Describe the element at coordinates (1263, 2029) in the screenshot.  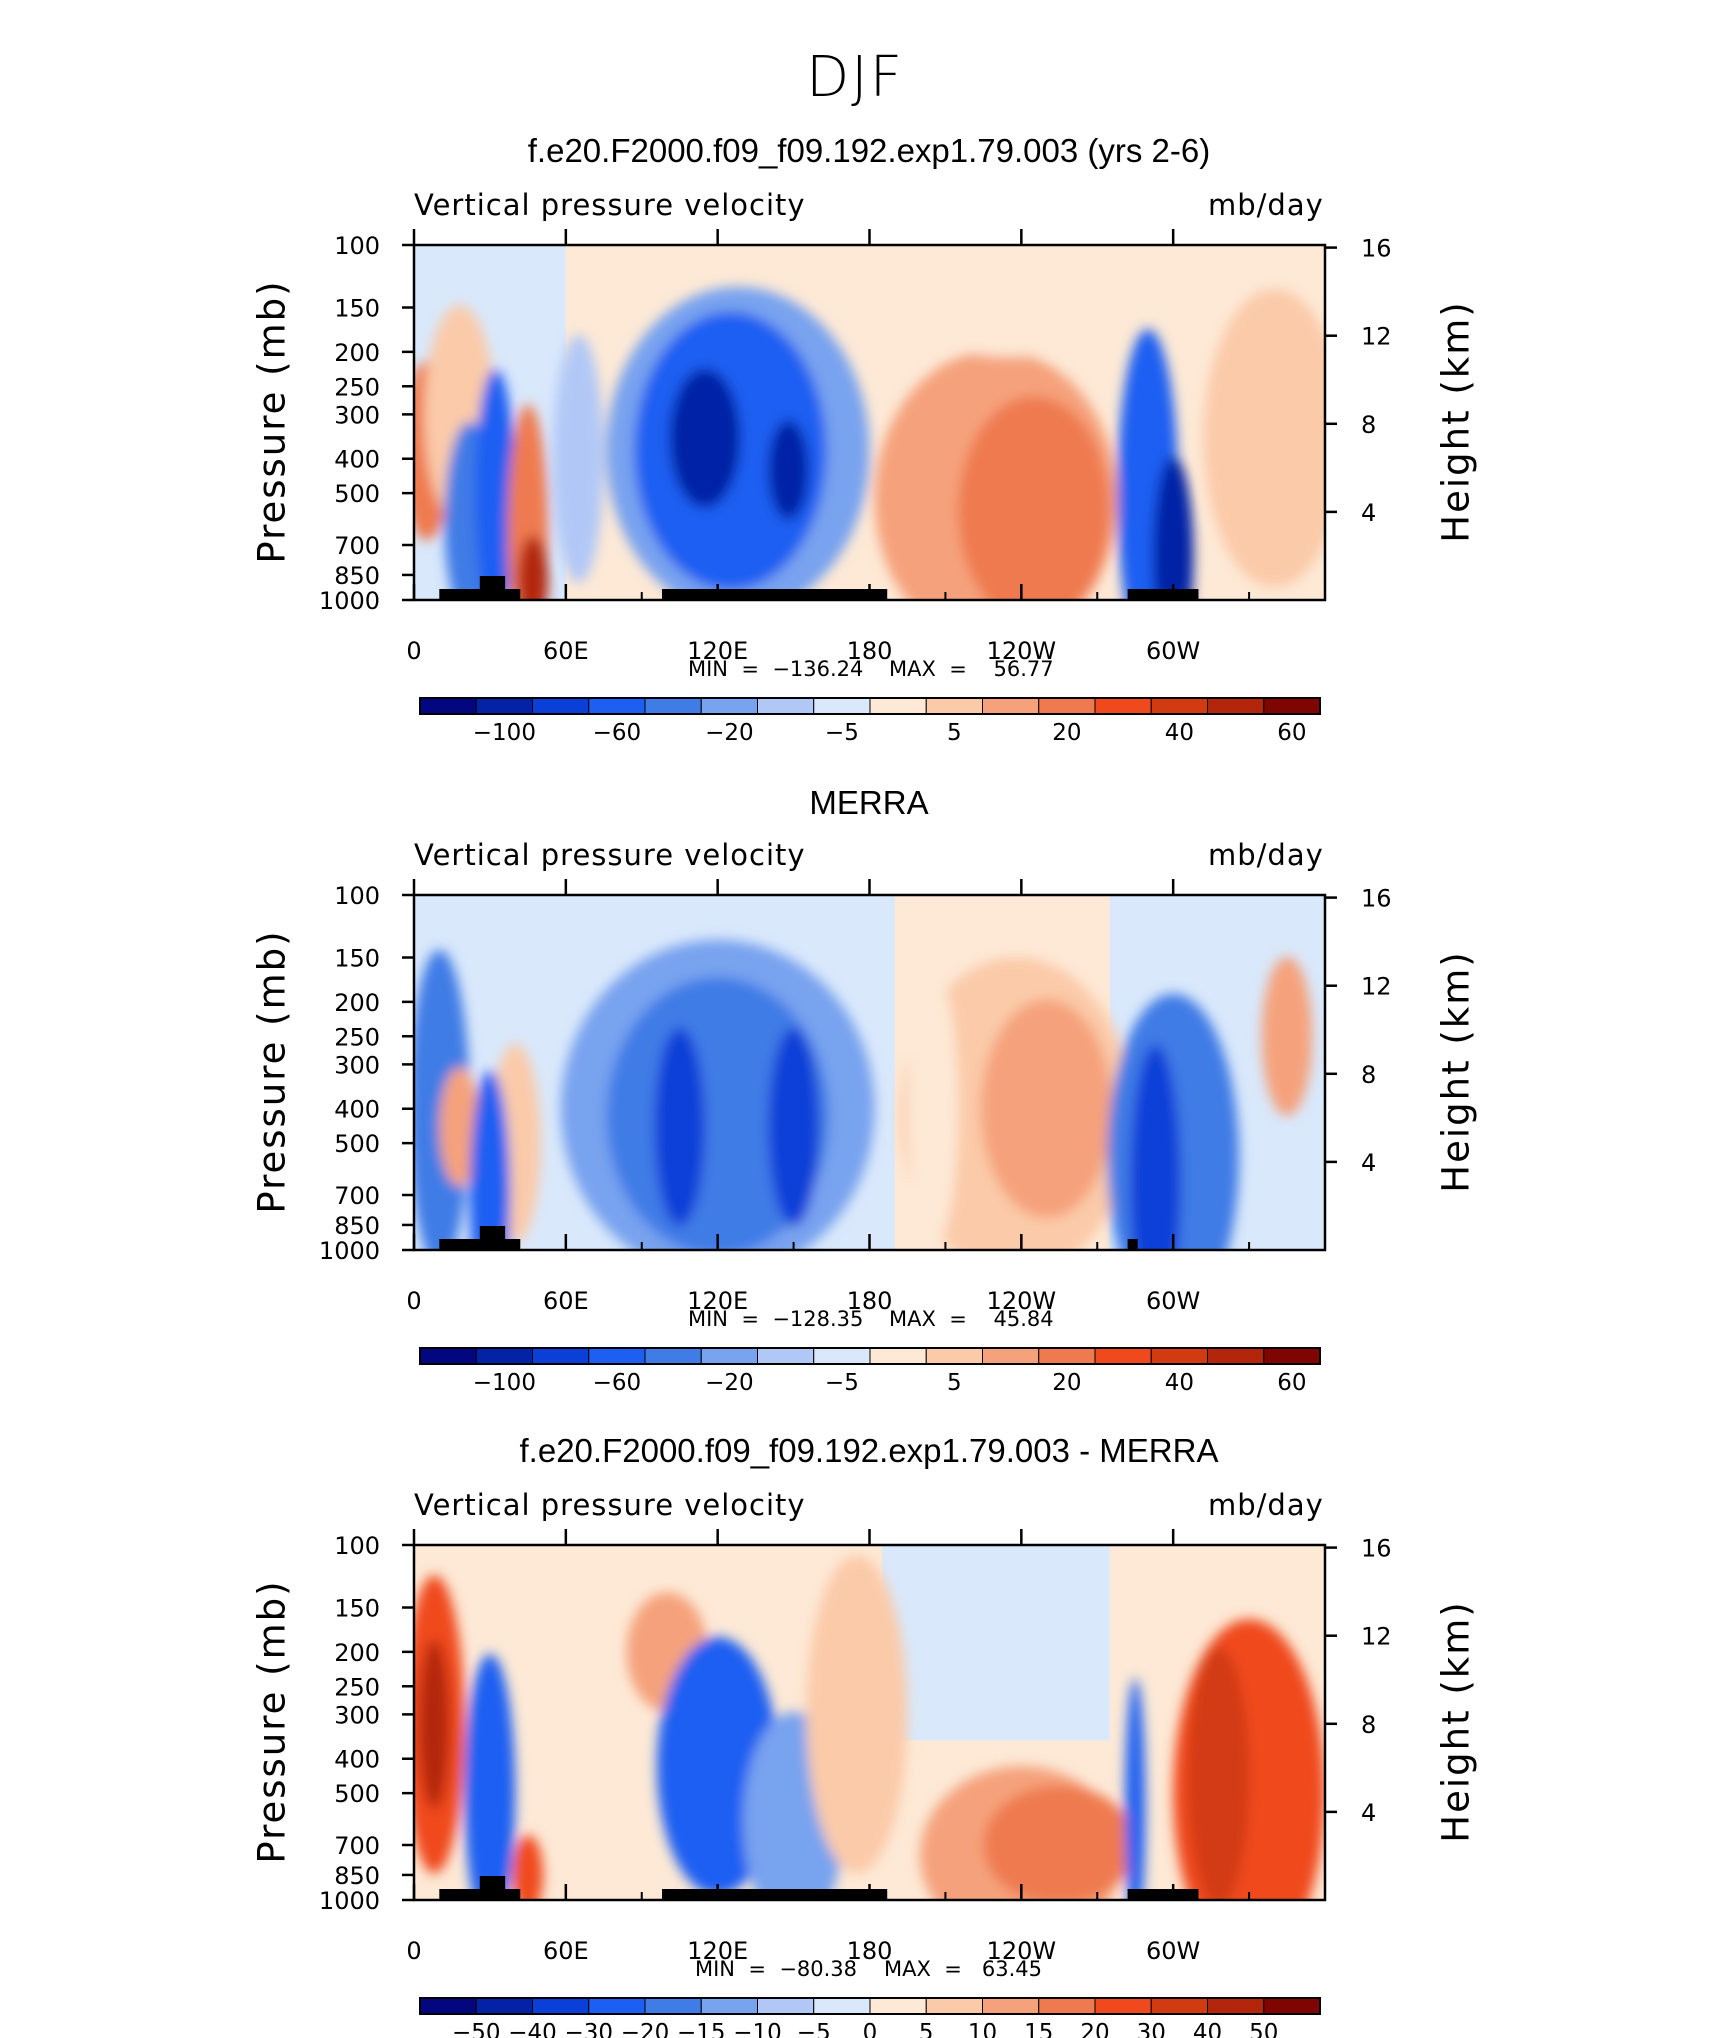
I see `colorbar-label: 50` at that location.